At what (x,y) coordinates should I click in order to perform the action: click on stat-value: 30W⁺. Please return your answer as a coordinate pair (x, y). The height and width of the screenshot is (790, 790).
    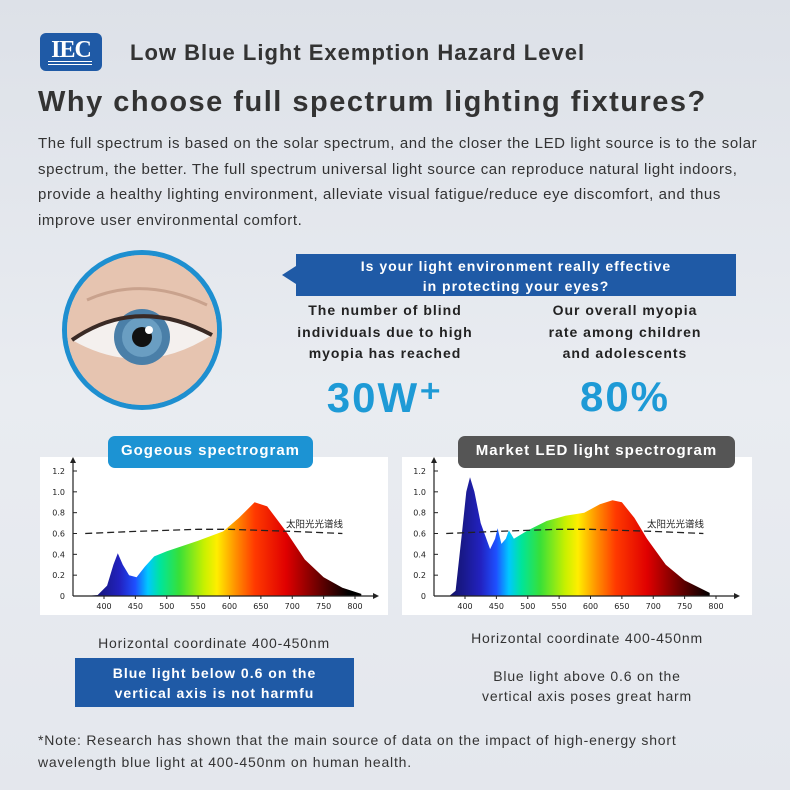
    Looking at the image, I should click on (385, 397).